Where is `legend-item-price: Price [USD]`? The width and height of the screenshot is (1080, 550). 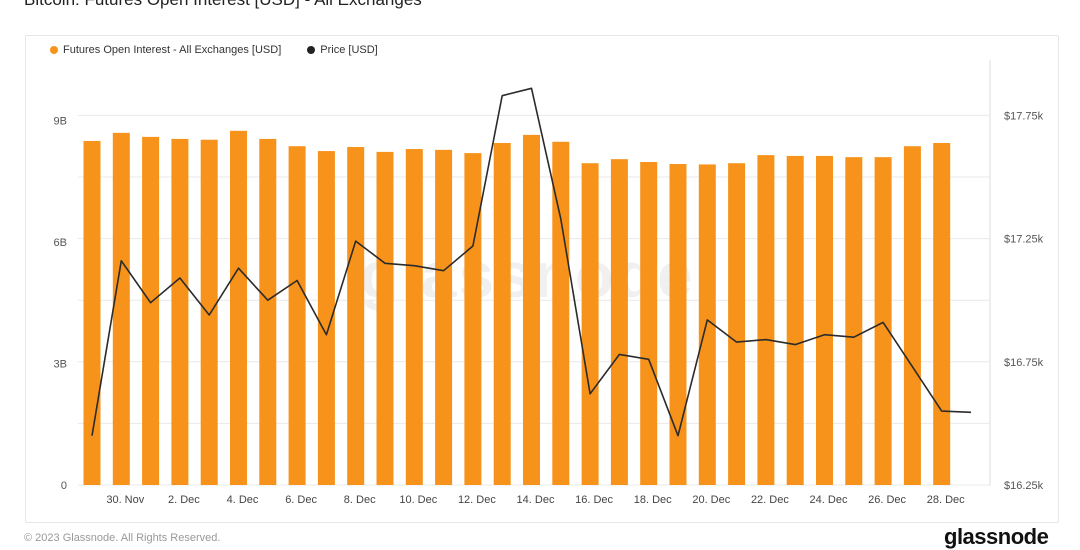 legend-item-price: Price [USD] is located at coordinates (342, 50).